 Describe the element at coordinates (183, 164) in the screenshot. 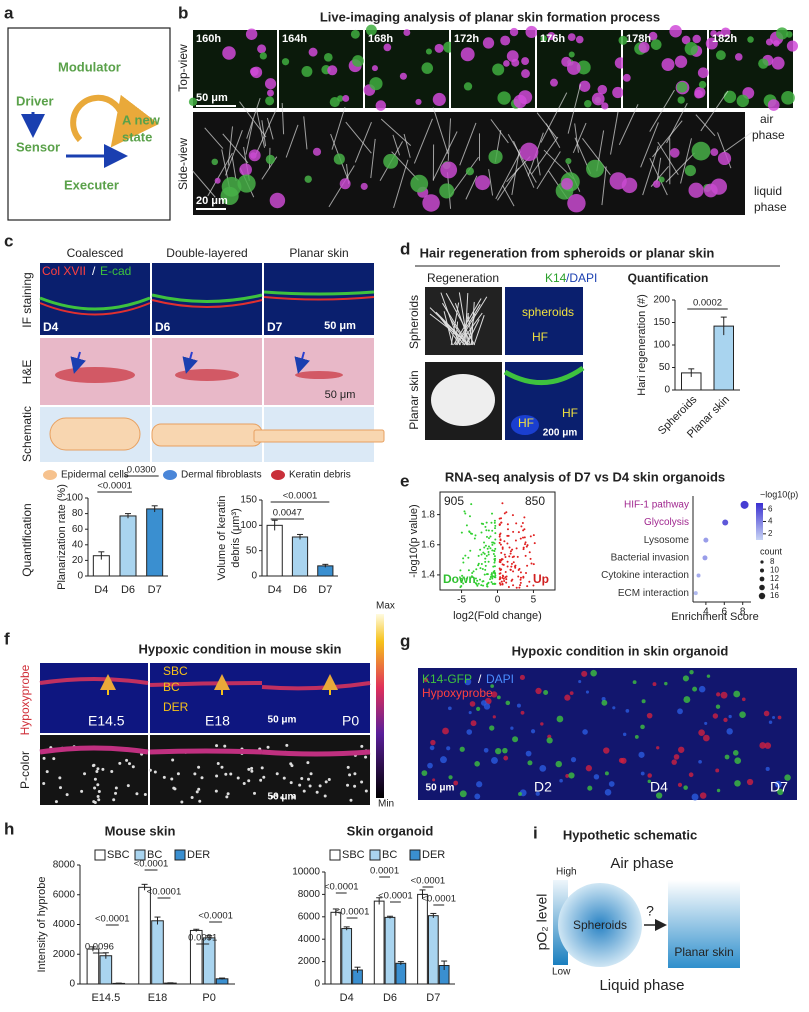

I see `label: Side-view` at that location.